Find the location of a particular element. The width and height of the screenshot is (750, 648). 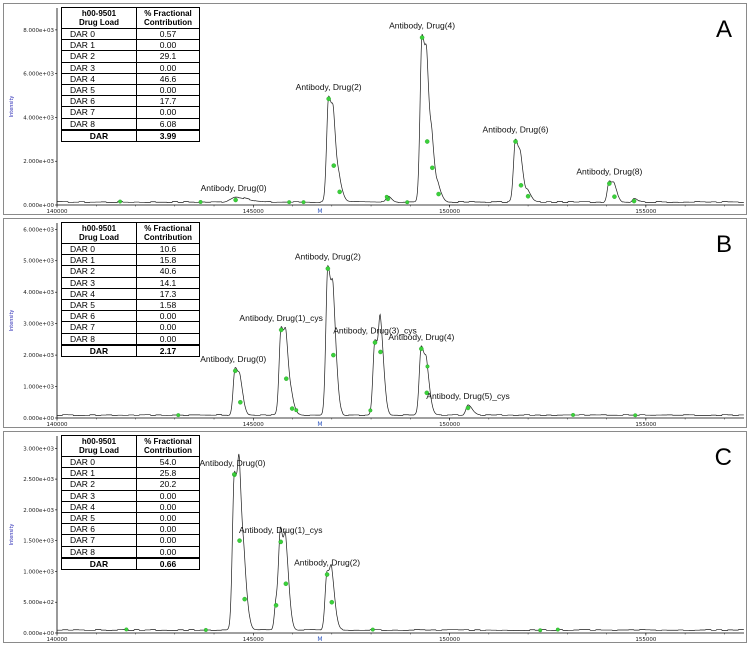

fraction-cell: 0.57 is located at coordinates (168, 34).